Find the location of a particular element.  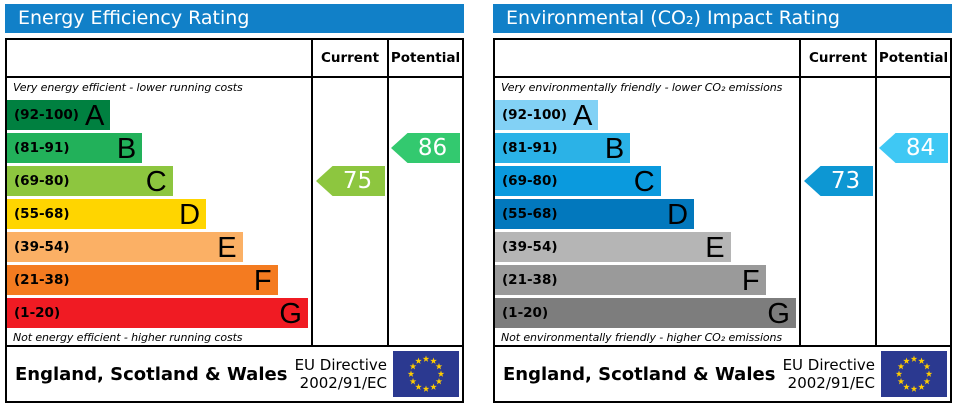

co2-band-d: (55-68) D is located at coordinates (595, 215).